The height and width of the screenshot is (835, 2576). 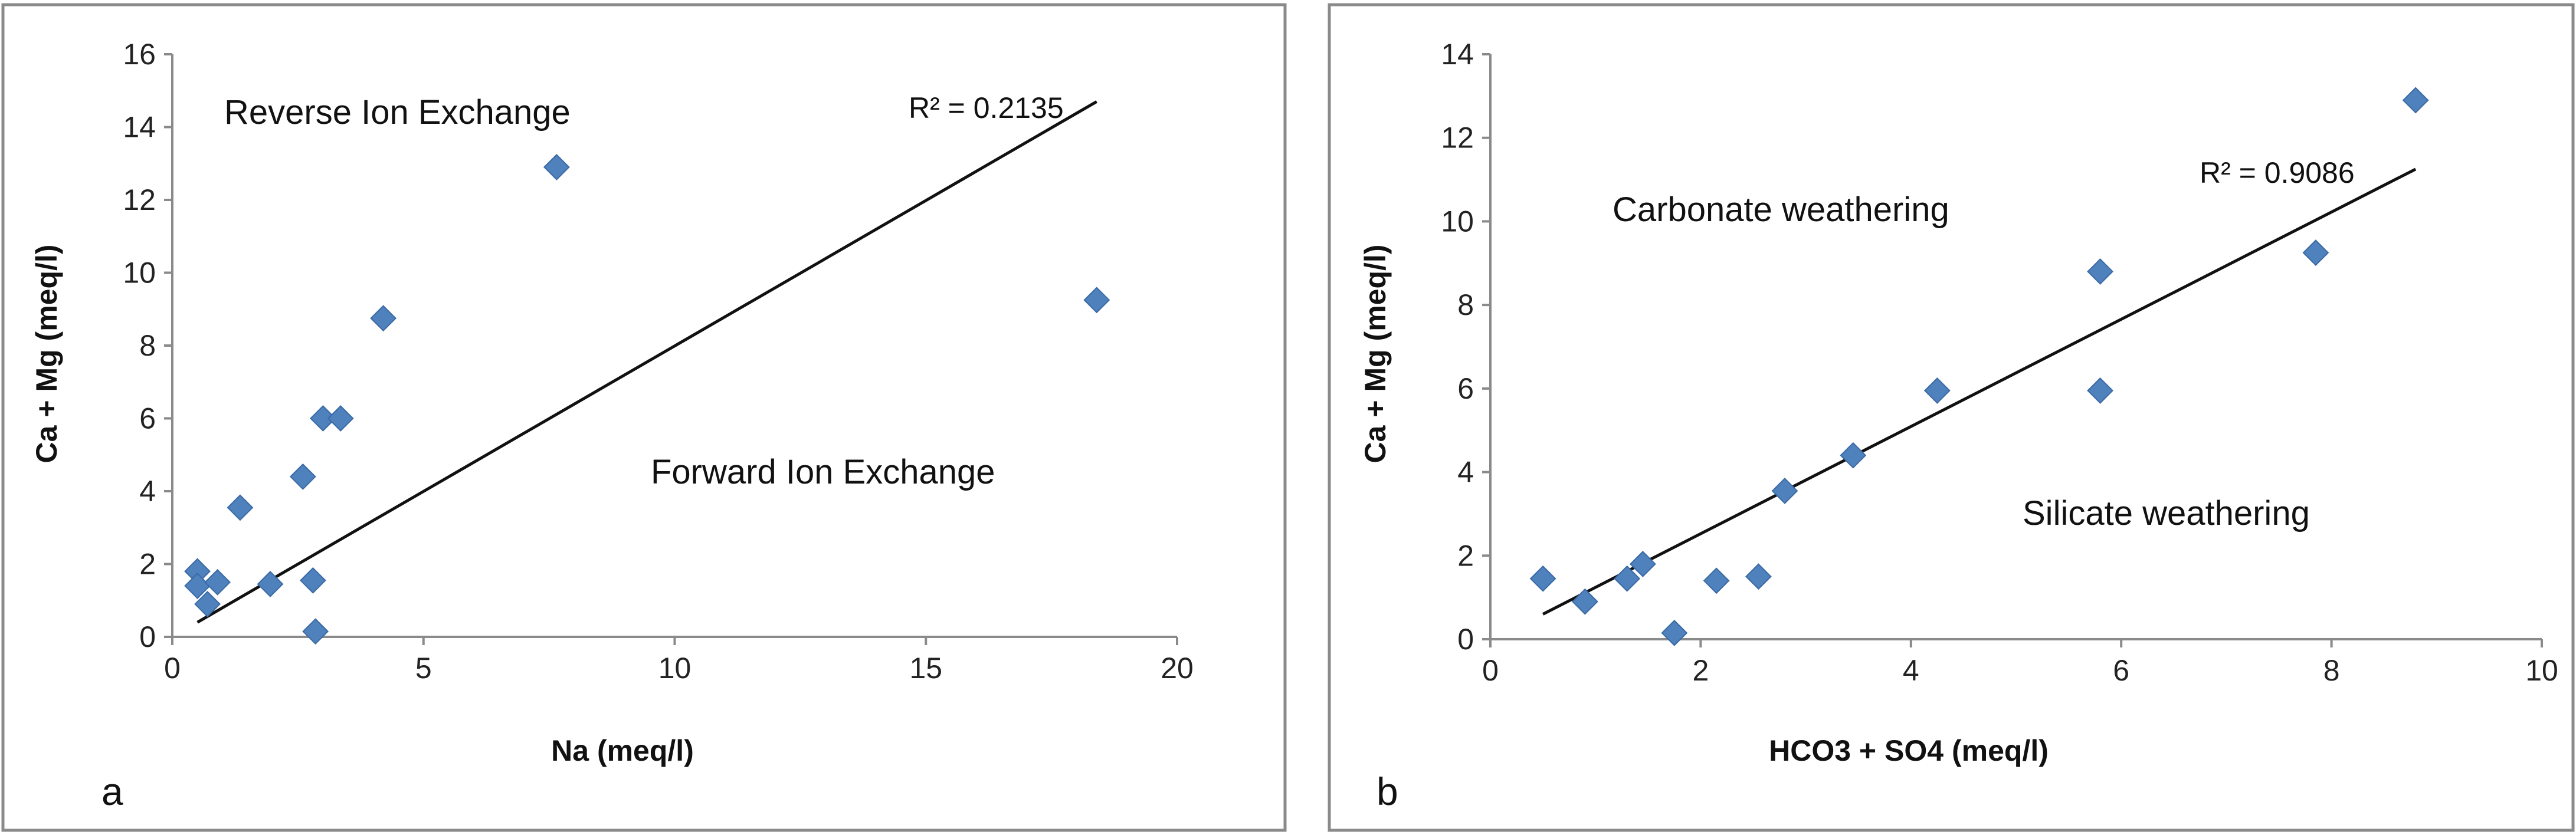 What do you see at coordinates (1465, 347) in the screenshot?
I see `chart-b-y-ticks: 0 2 4 6 8 10 12 14` at bounding box center [1465, 347].